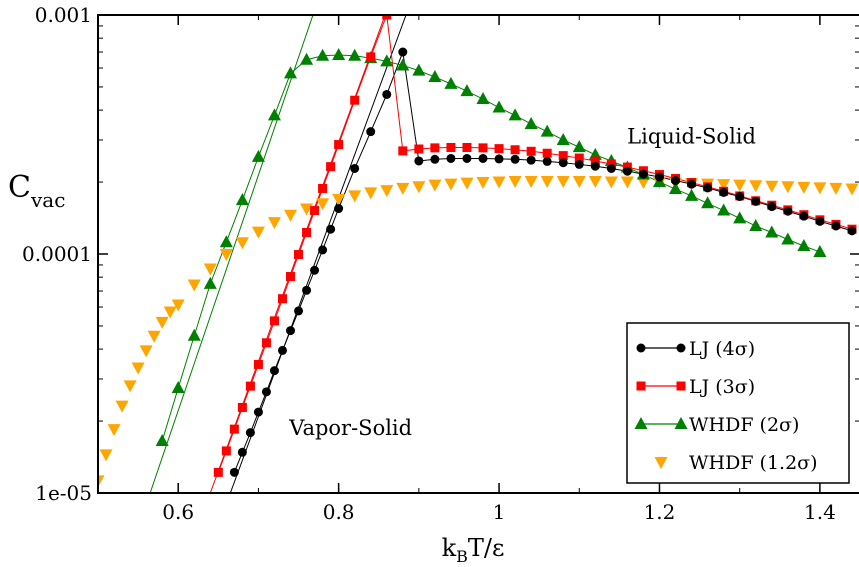 The width and height of the screenshot is (859, 567). I want to click on x-tick-label: 0.6, so click(178, 512).